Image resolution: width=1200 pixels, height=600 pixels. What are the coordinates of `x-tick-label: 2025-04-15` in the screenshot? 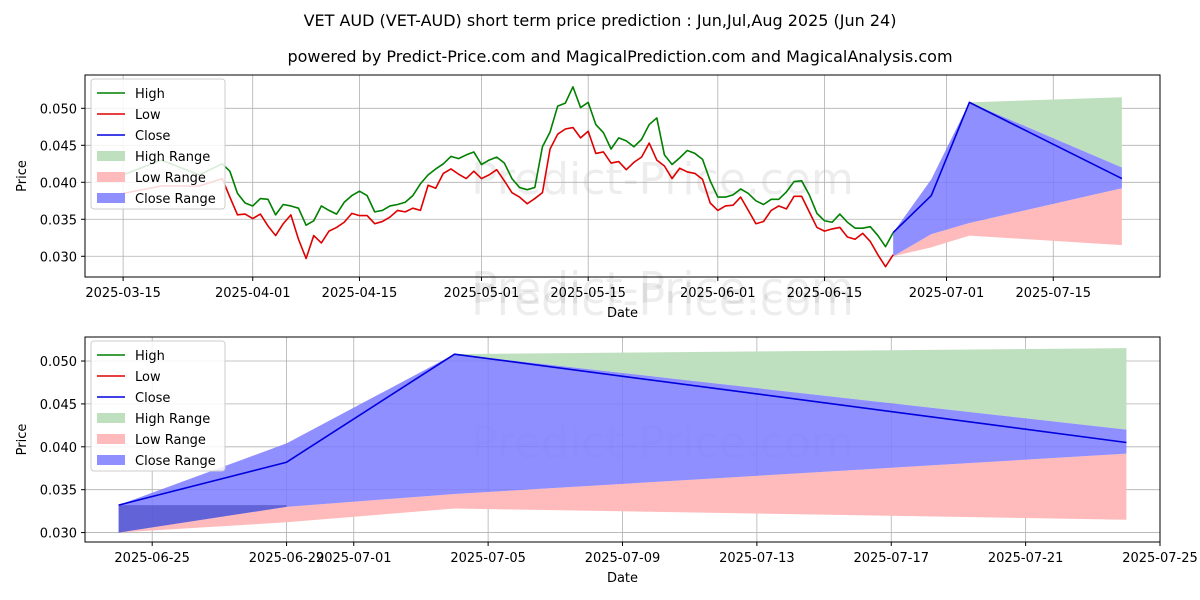 It's located at (360, 293).